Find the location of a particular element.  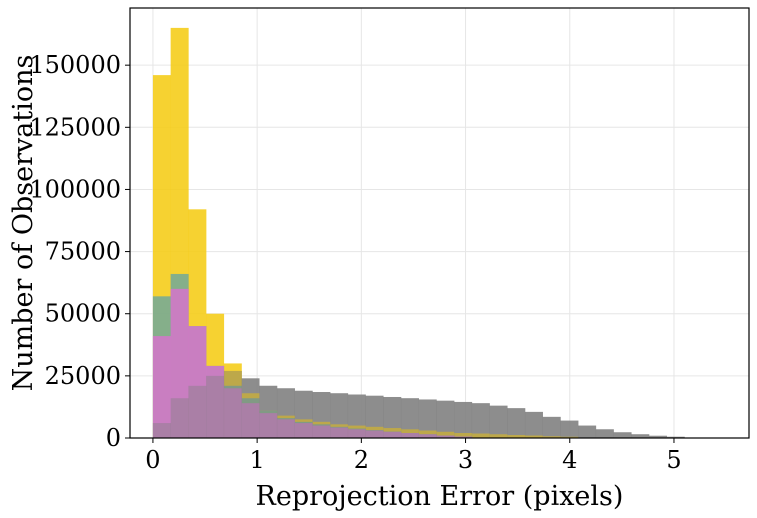

x-tick-label: 3 is located at coordinates (465, 460).